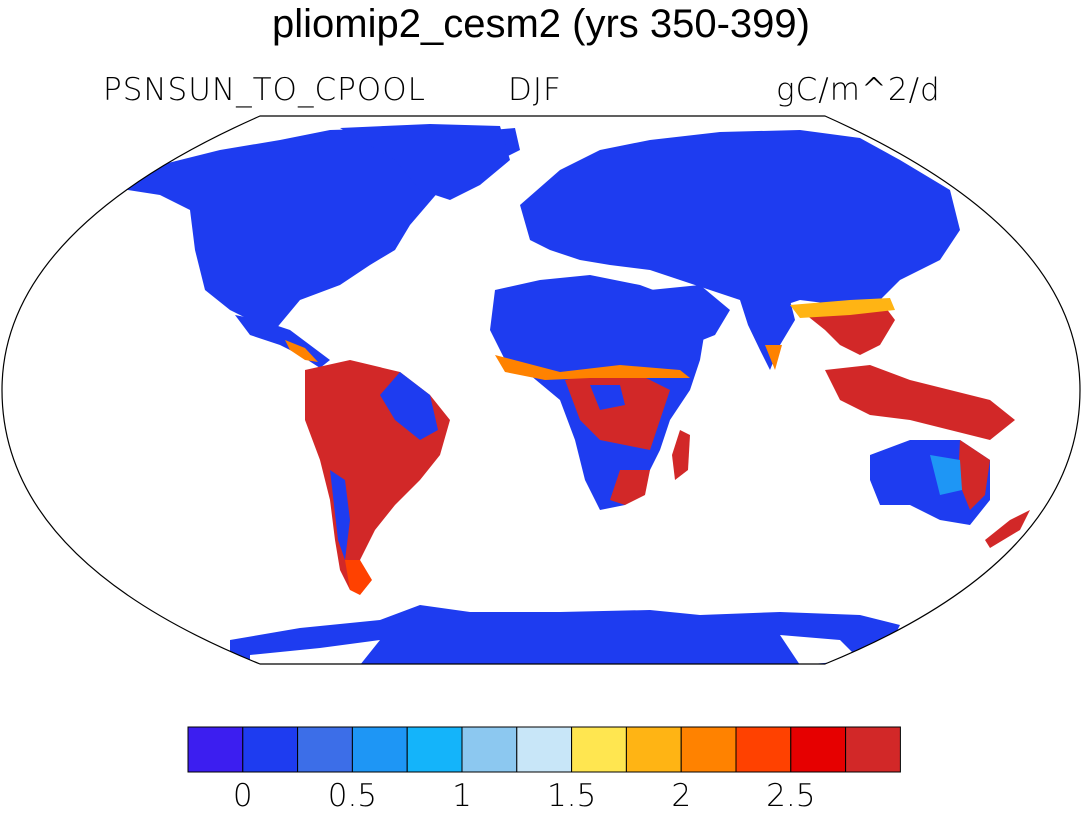  I want to click on land-greenland, so click(425, 162).